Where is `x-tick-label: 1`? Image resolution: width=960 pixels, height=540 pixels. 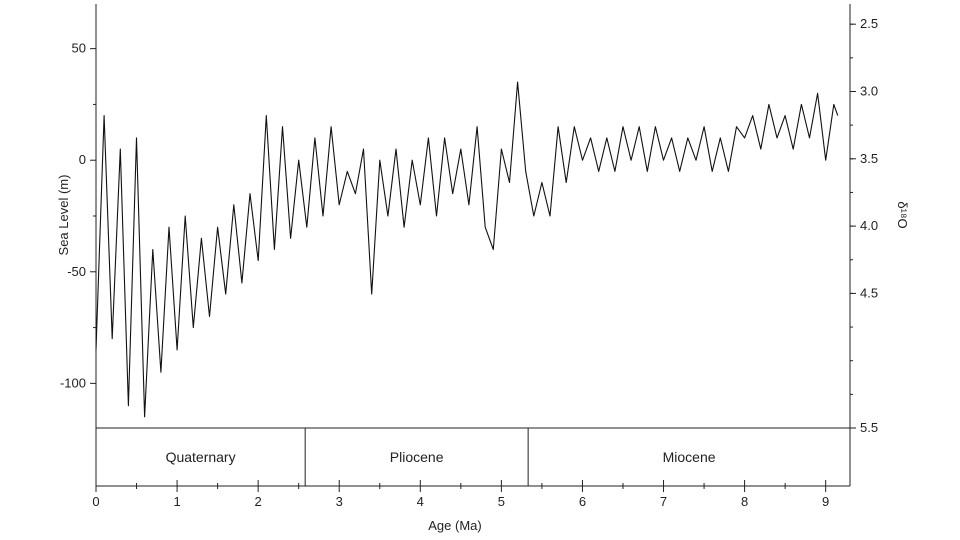 x-tick-label: 1 is located at coordinates (176, 501).